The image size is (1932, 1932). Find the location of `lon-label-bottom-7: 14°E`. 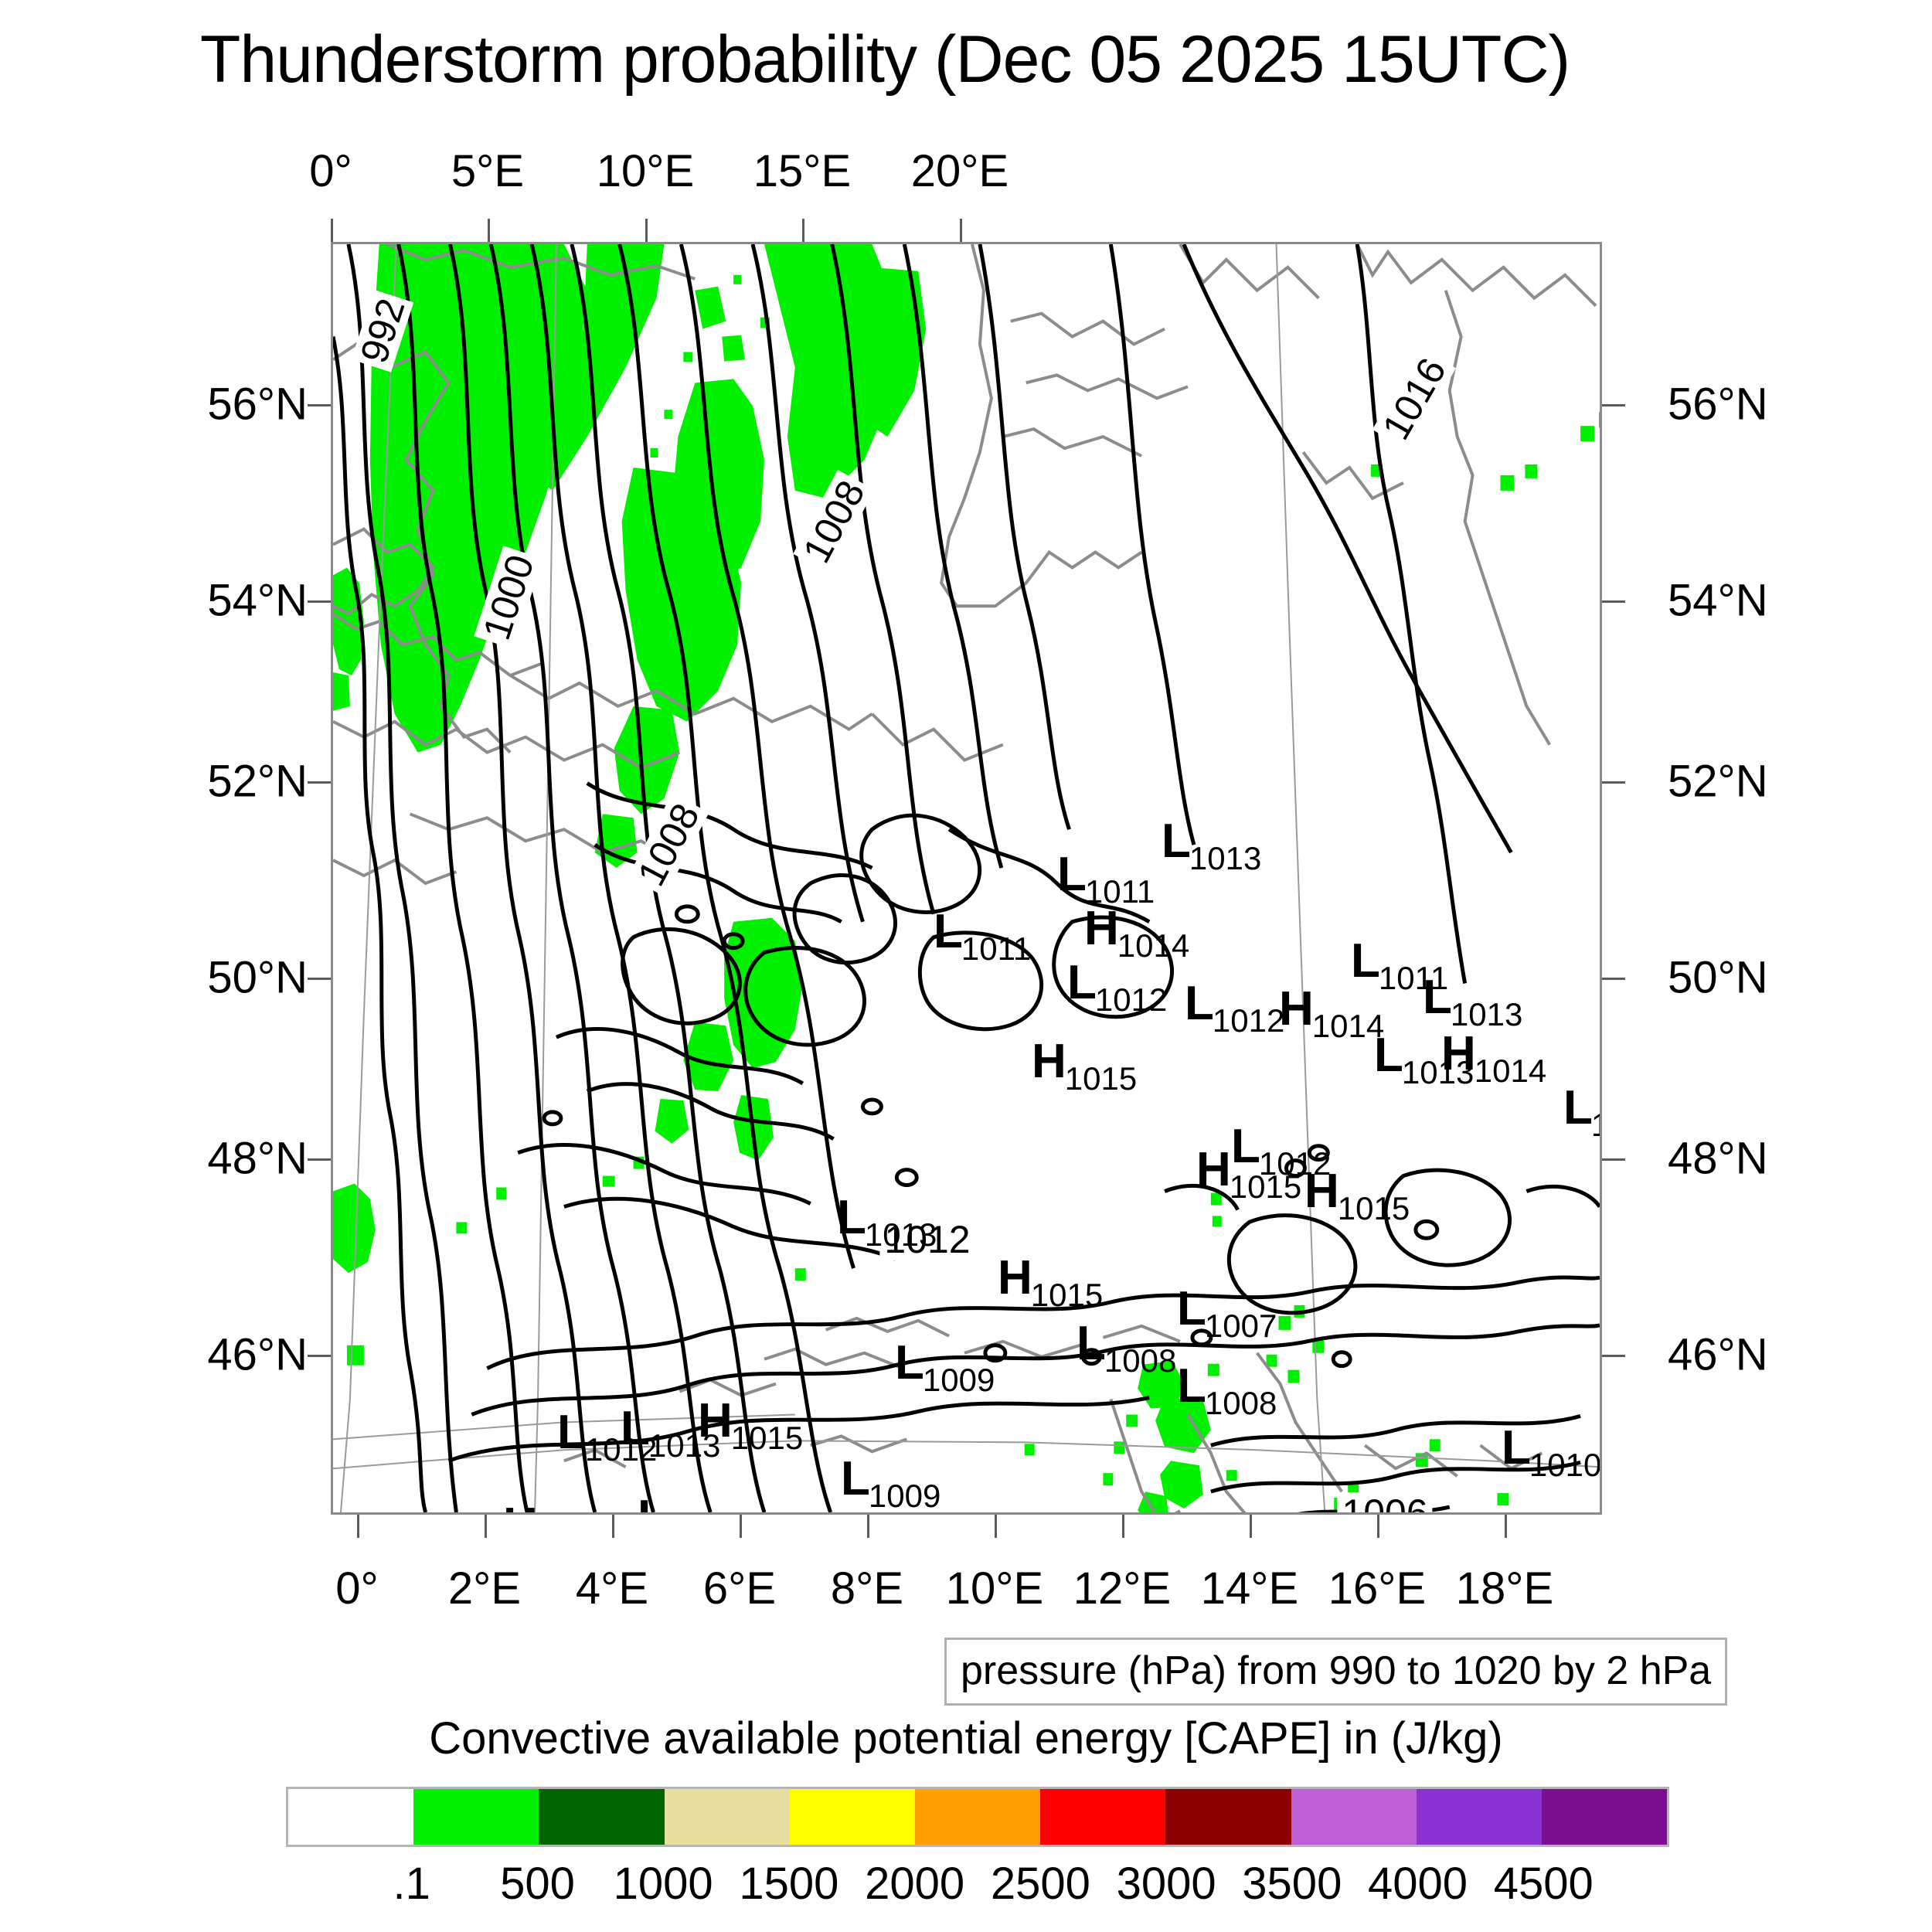

lon-label-bottom-7: 14°E is located at coordinates (1249, 1588).